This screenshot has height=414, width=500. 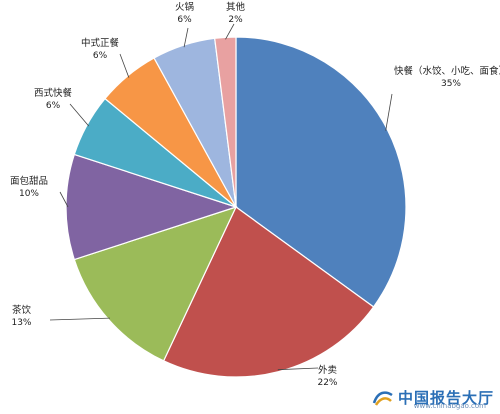 I want to click on slice-percent-label: 13%, so click(x=21, y=323).